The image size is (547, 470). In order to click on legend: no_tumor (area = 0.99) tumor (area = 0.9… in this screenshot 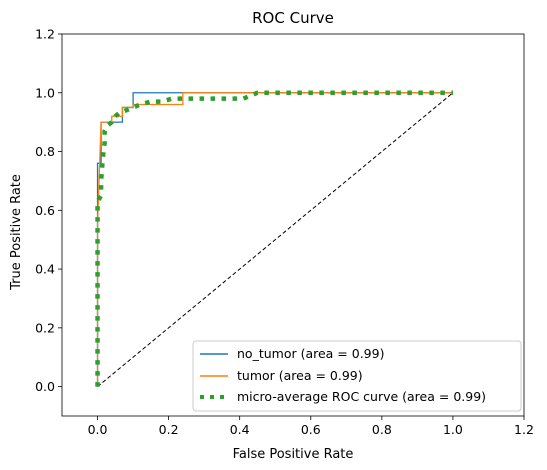, I will do `click(357, 376)`.